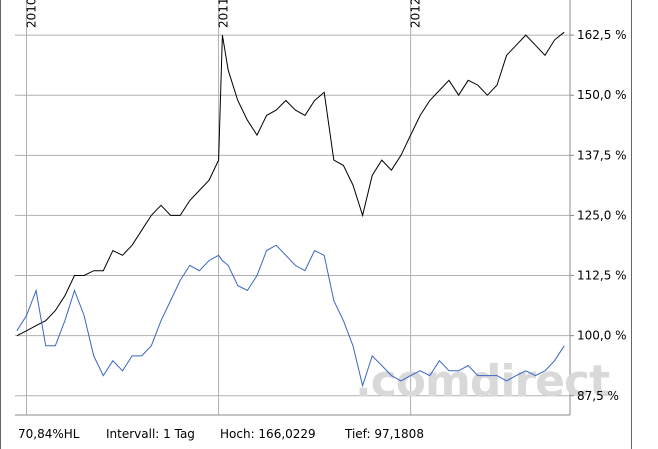  I want to click on y-tick-label: 162,5 %, so click(602, 35).